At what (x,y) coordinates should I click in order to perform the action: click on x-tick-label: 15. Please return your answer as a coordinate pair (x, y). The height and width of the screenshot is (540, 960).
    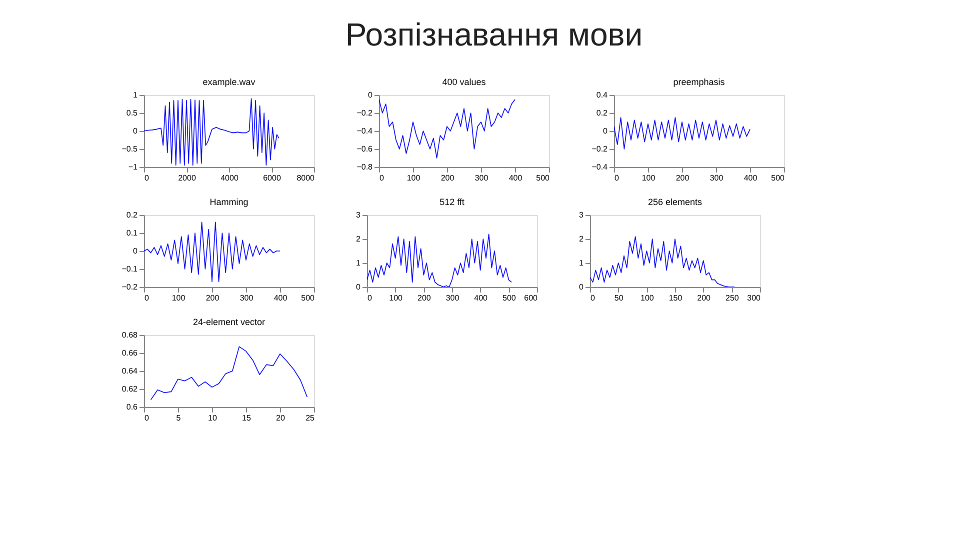
    Looking at the image, I should click on (247, 418).